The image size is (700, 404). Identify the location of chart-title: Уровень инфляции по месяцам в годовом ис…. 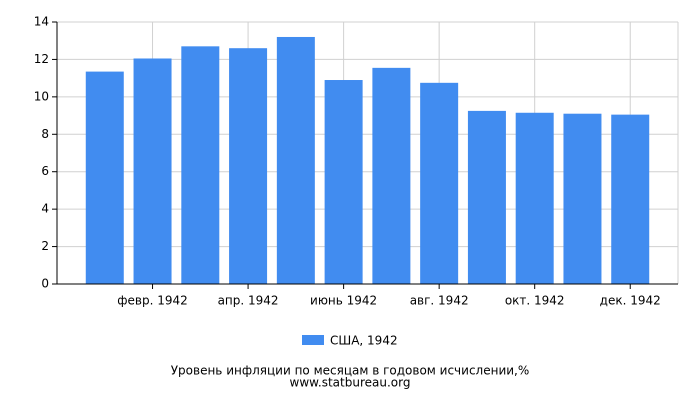
(350, 371).